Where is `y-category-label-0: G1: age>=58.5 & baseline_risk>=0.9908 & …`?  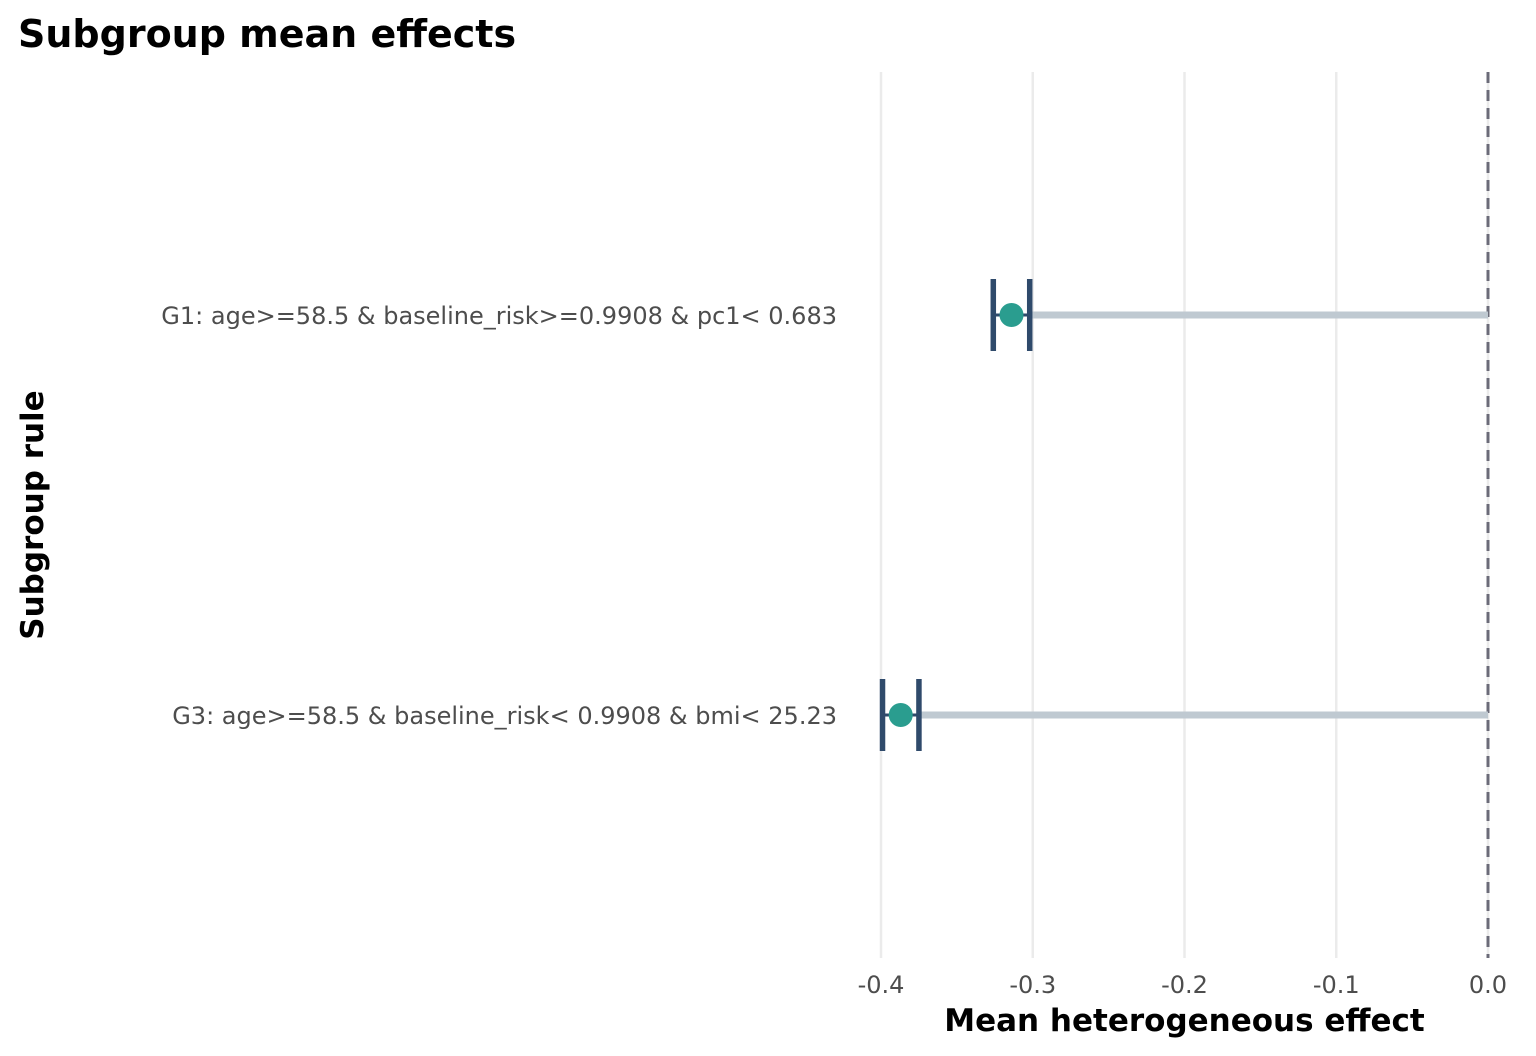
y-category-label-0: G1: age>=58.5 & baseline_risk>=0.9908 & … is located at coordinates (499, 316).